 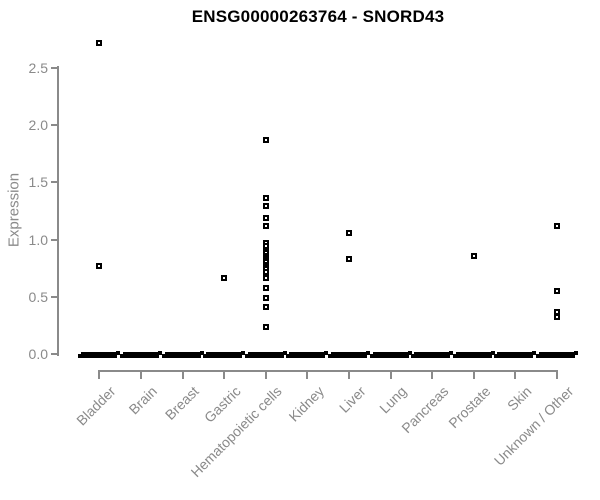 I want to click on chart-title: ENSG00000263764 - SNORD43, so click(x=318, y=16).